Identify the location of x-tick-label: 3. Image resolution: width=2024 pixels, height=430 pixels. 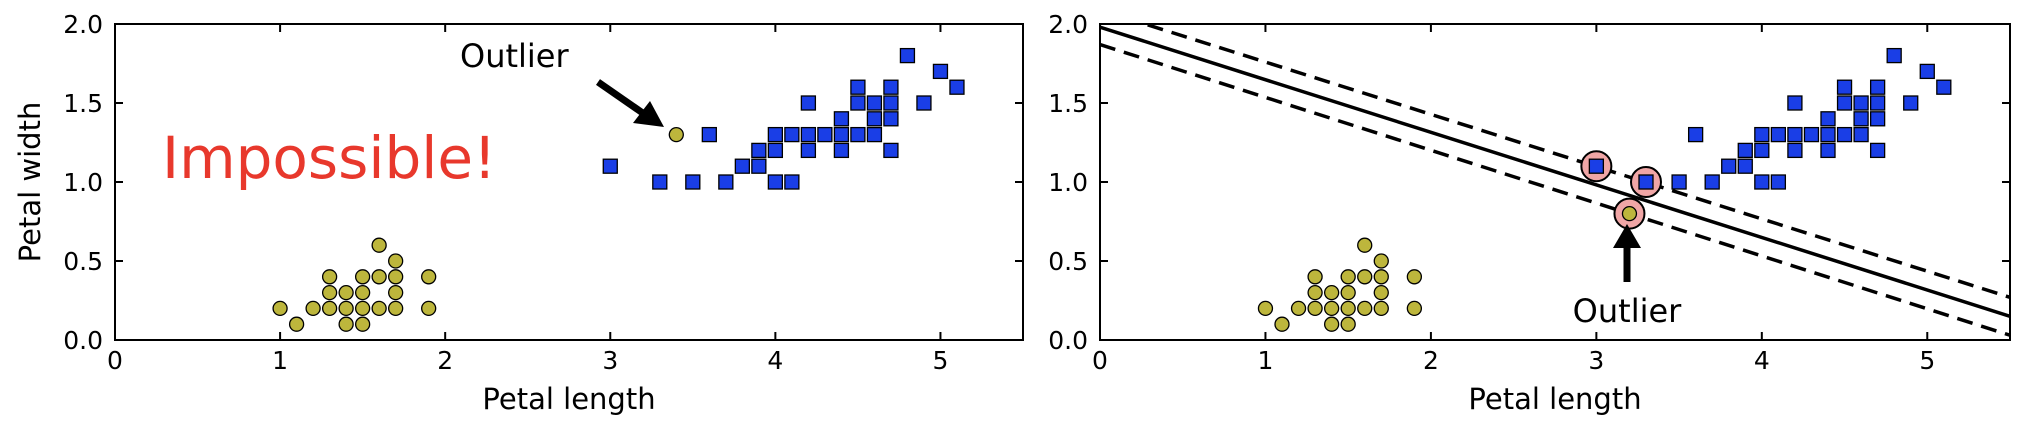
(1596, 360).